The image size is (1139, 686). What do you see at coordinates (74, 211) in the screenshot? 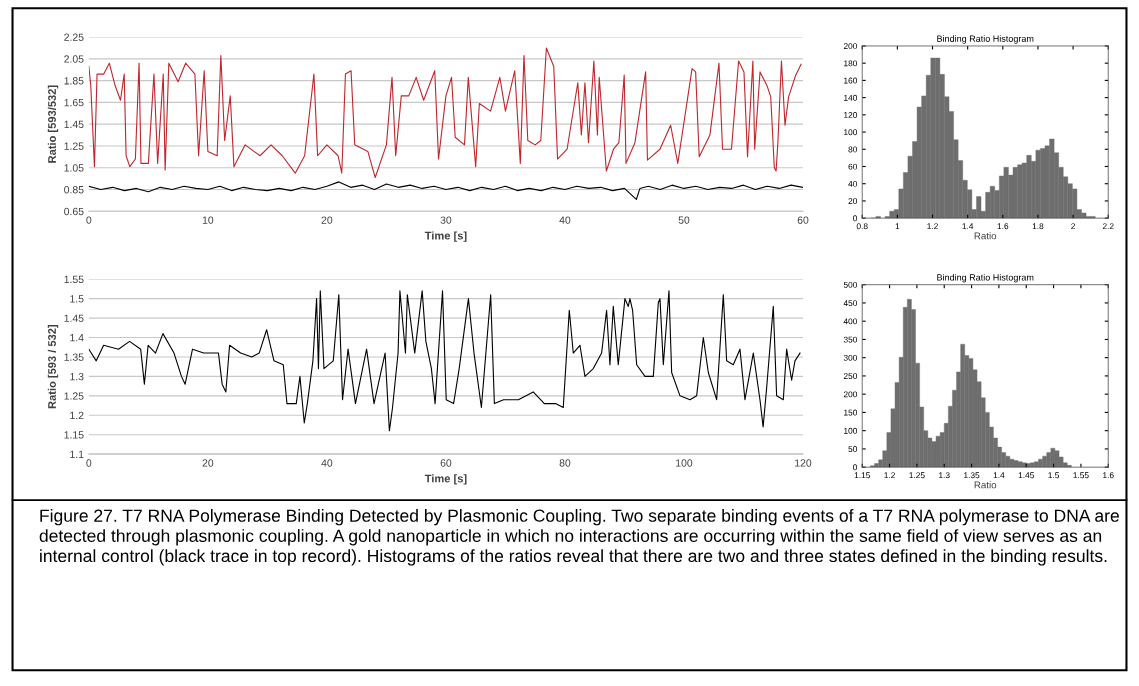
I see `y-tick-label: 0.65` at bounding box center [74, 211].